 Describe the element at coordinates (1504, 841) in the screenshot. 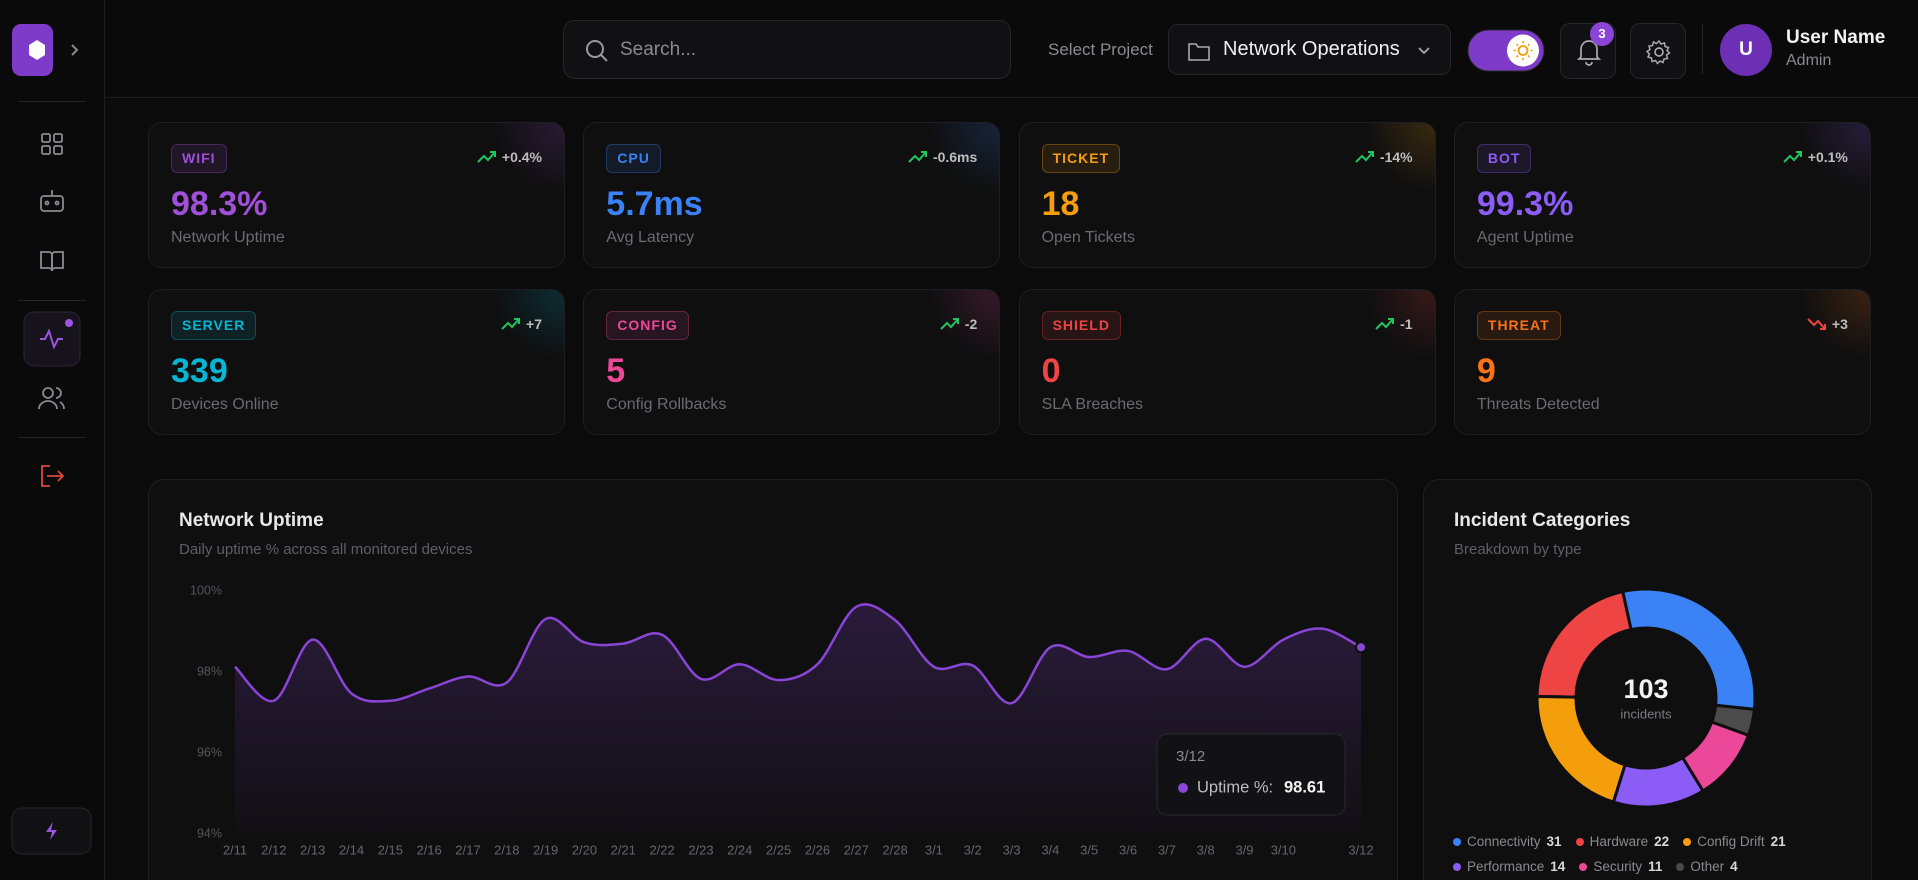

I see `legend-name: Connectivity` at that location.